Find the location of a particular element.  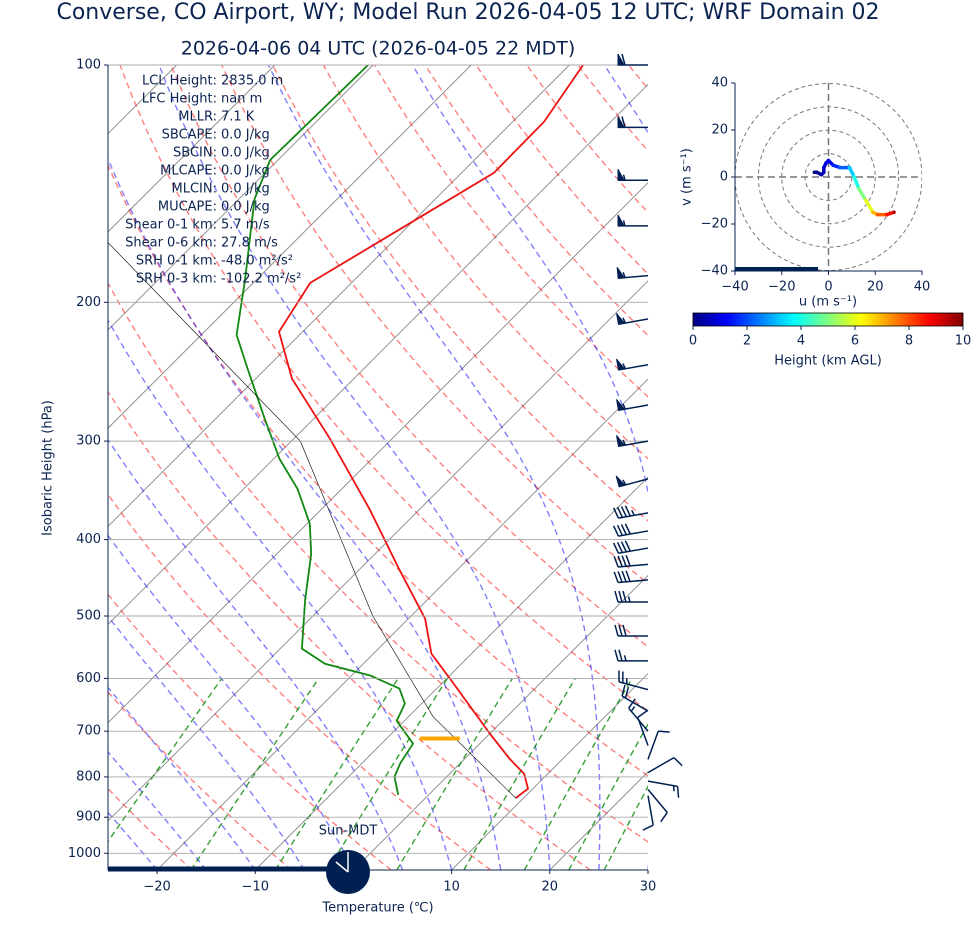

x-tick-label: 10 is located at coordinates (451, 887).